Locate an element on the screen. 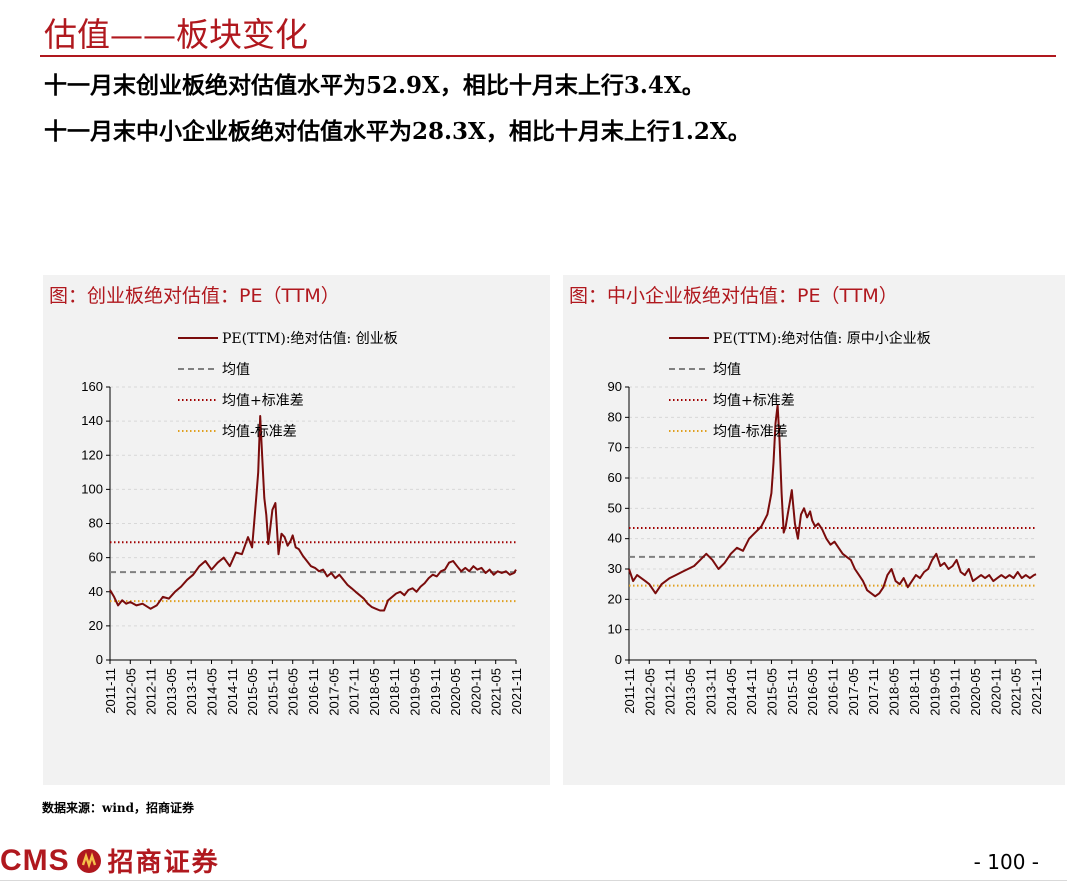  page-title: 估值——板块变化 is located at coordinates (176, 34).